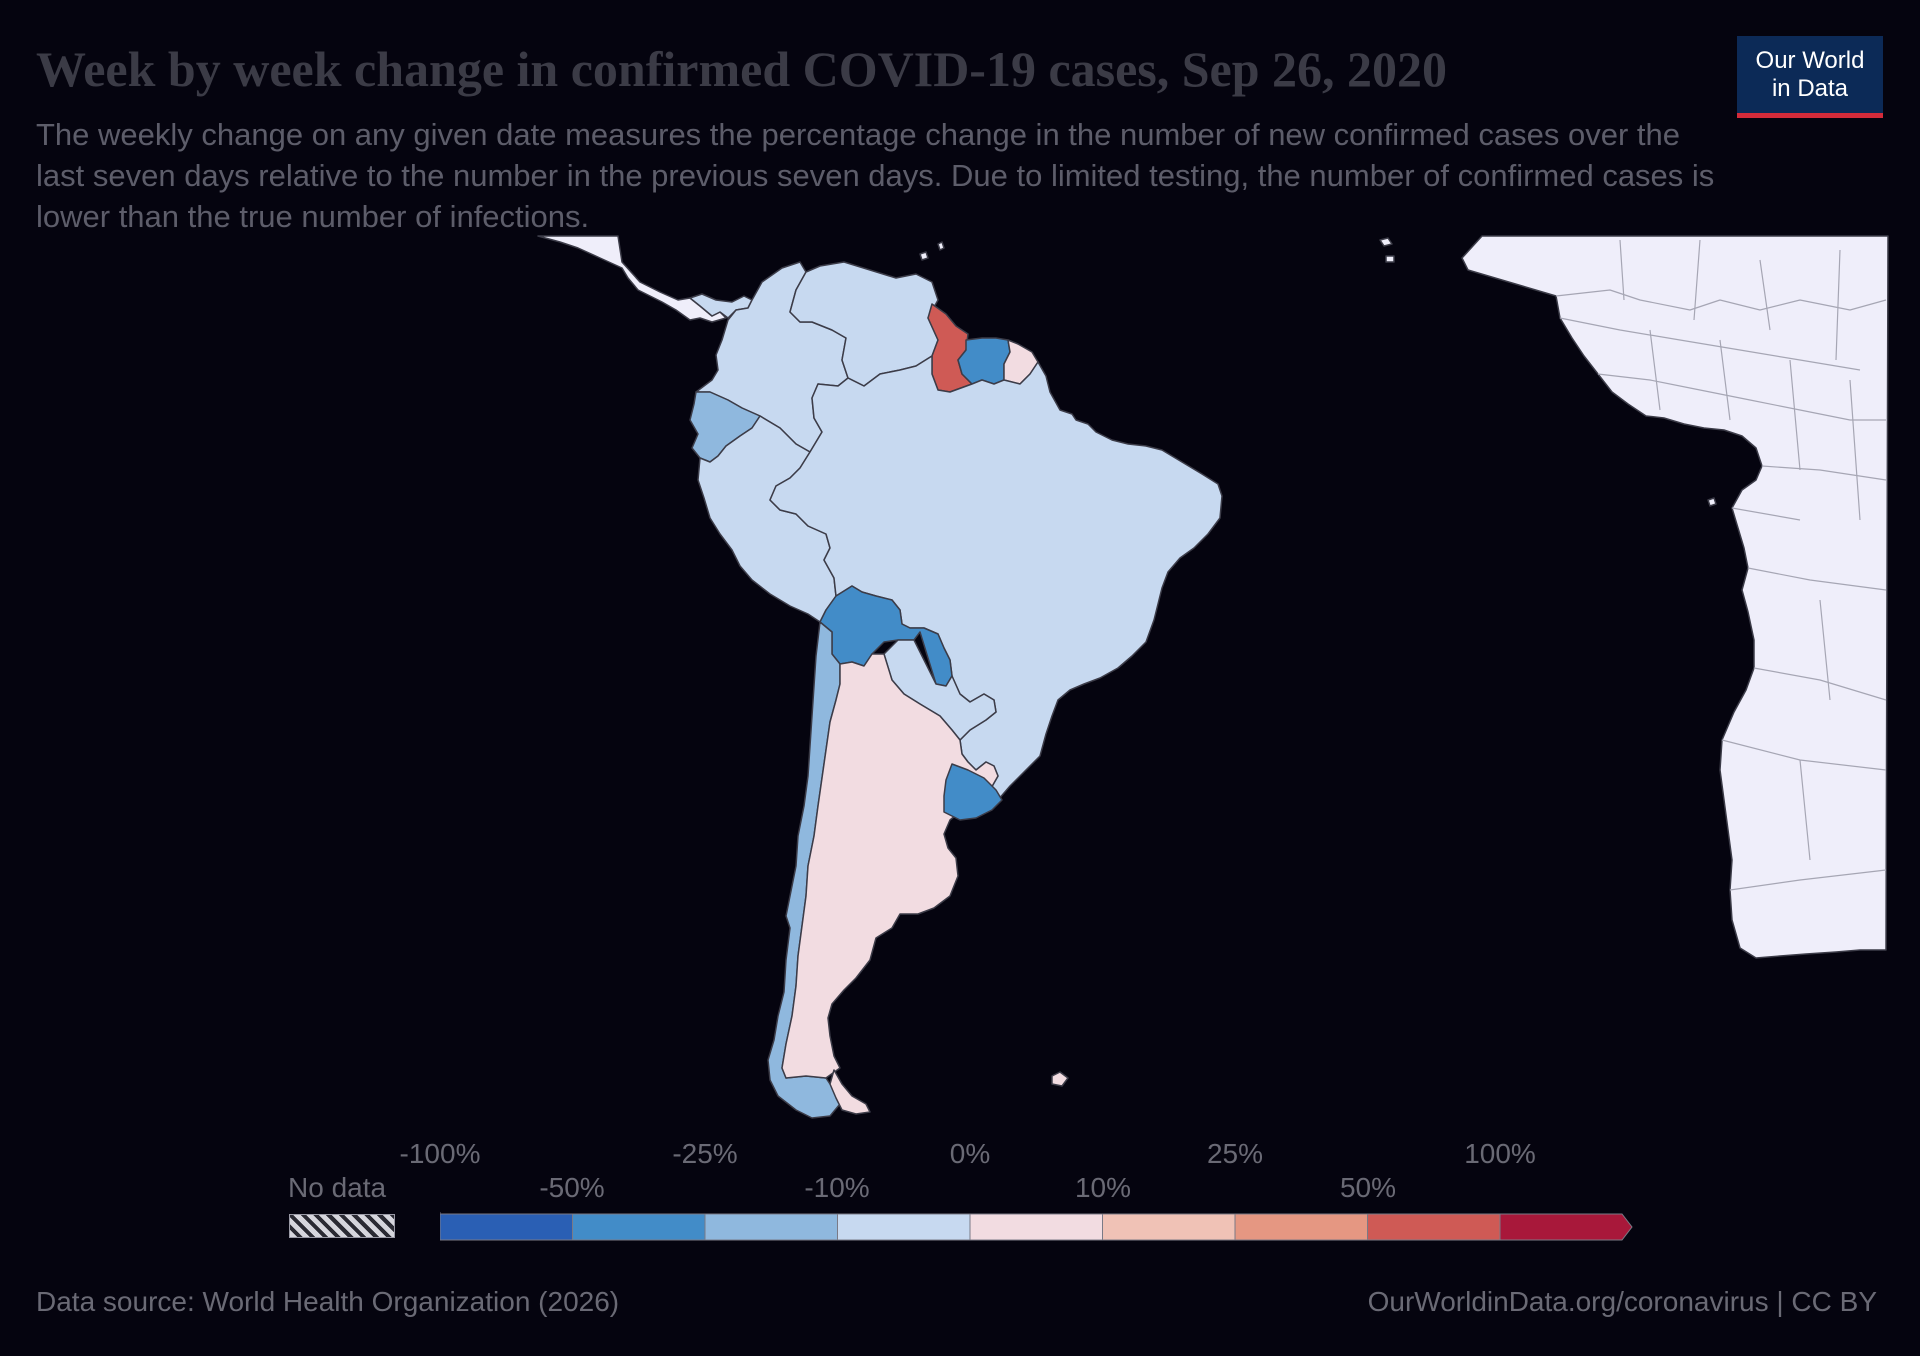 The width and height of the screenshot is (1920, 1356). I want to click on legend-label-minus-10: -10%, so click(837, 1187).